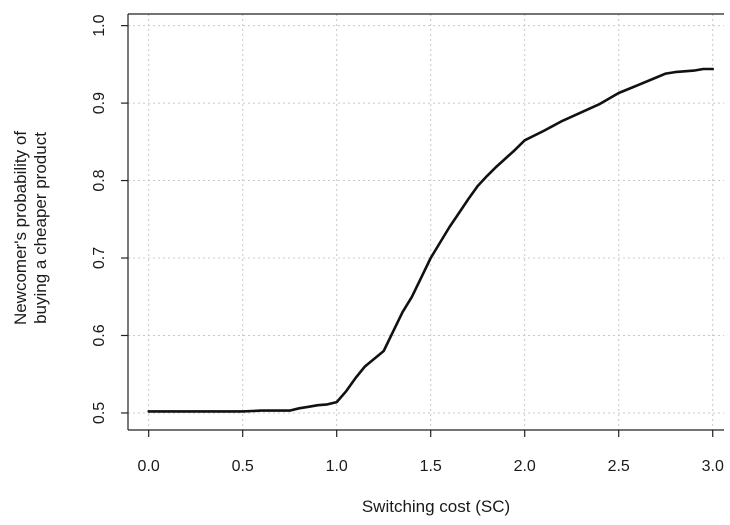 Image resolution: width=730 pixels, height=525 pixels. I want to click on y-axis-title-line-2: buying a cheaper product, so click(40, 228).